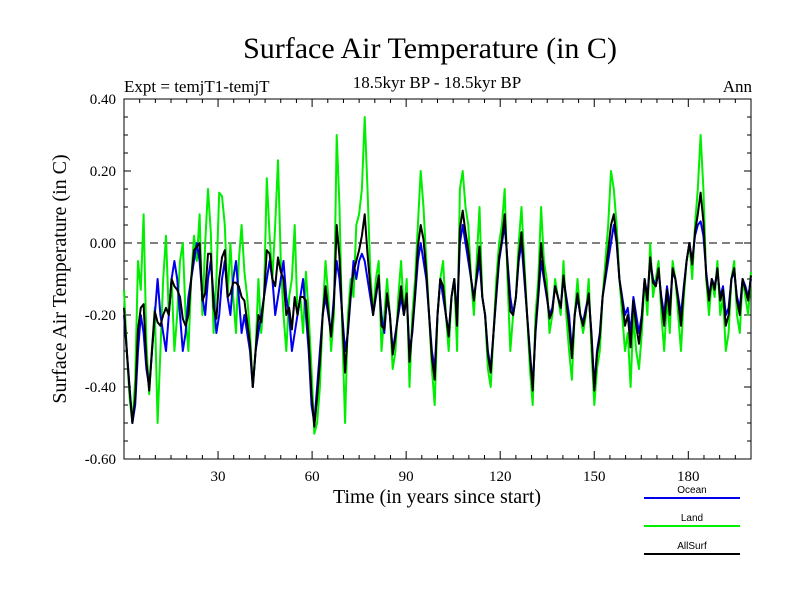 This screenshot has width=800, height=600. I want to click on legend-label-allsurf: AllSurf, so click(692, 546).